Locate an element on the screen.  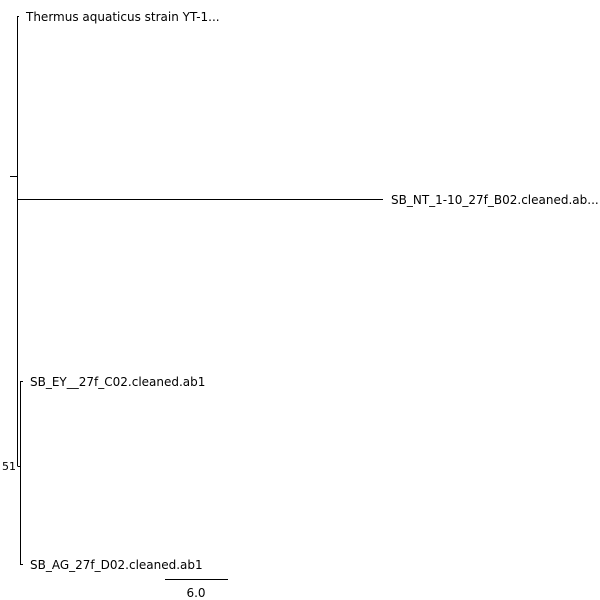
tip-label-sb-ag: SB_AG_27f_D02.cleaned.ab1 is located at coordinates (116, 565).